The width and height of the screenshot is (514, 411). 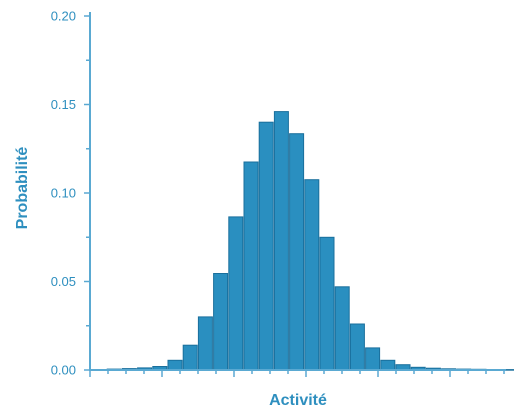 I want to click on y-ticks-group: 0.00 0.05 0.10 0.15 0.20, so click(x=70, y=193).